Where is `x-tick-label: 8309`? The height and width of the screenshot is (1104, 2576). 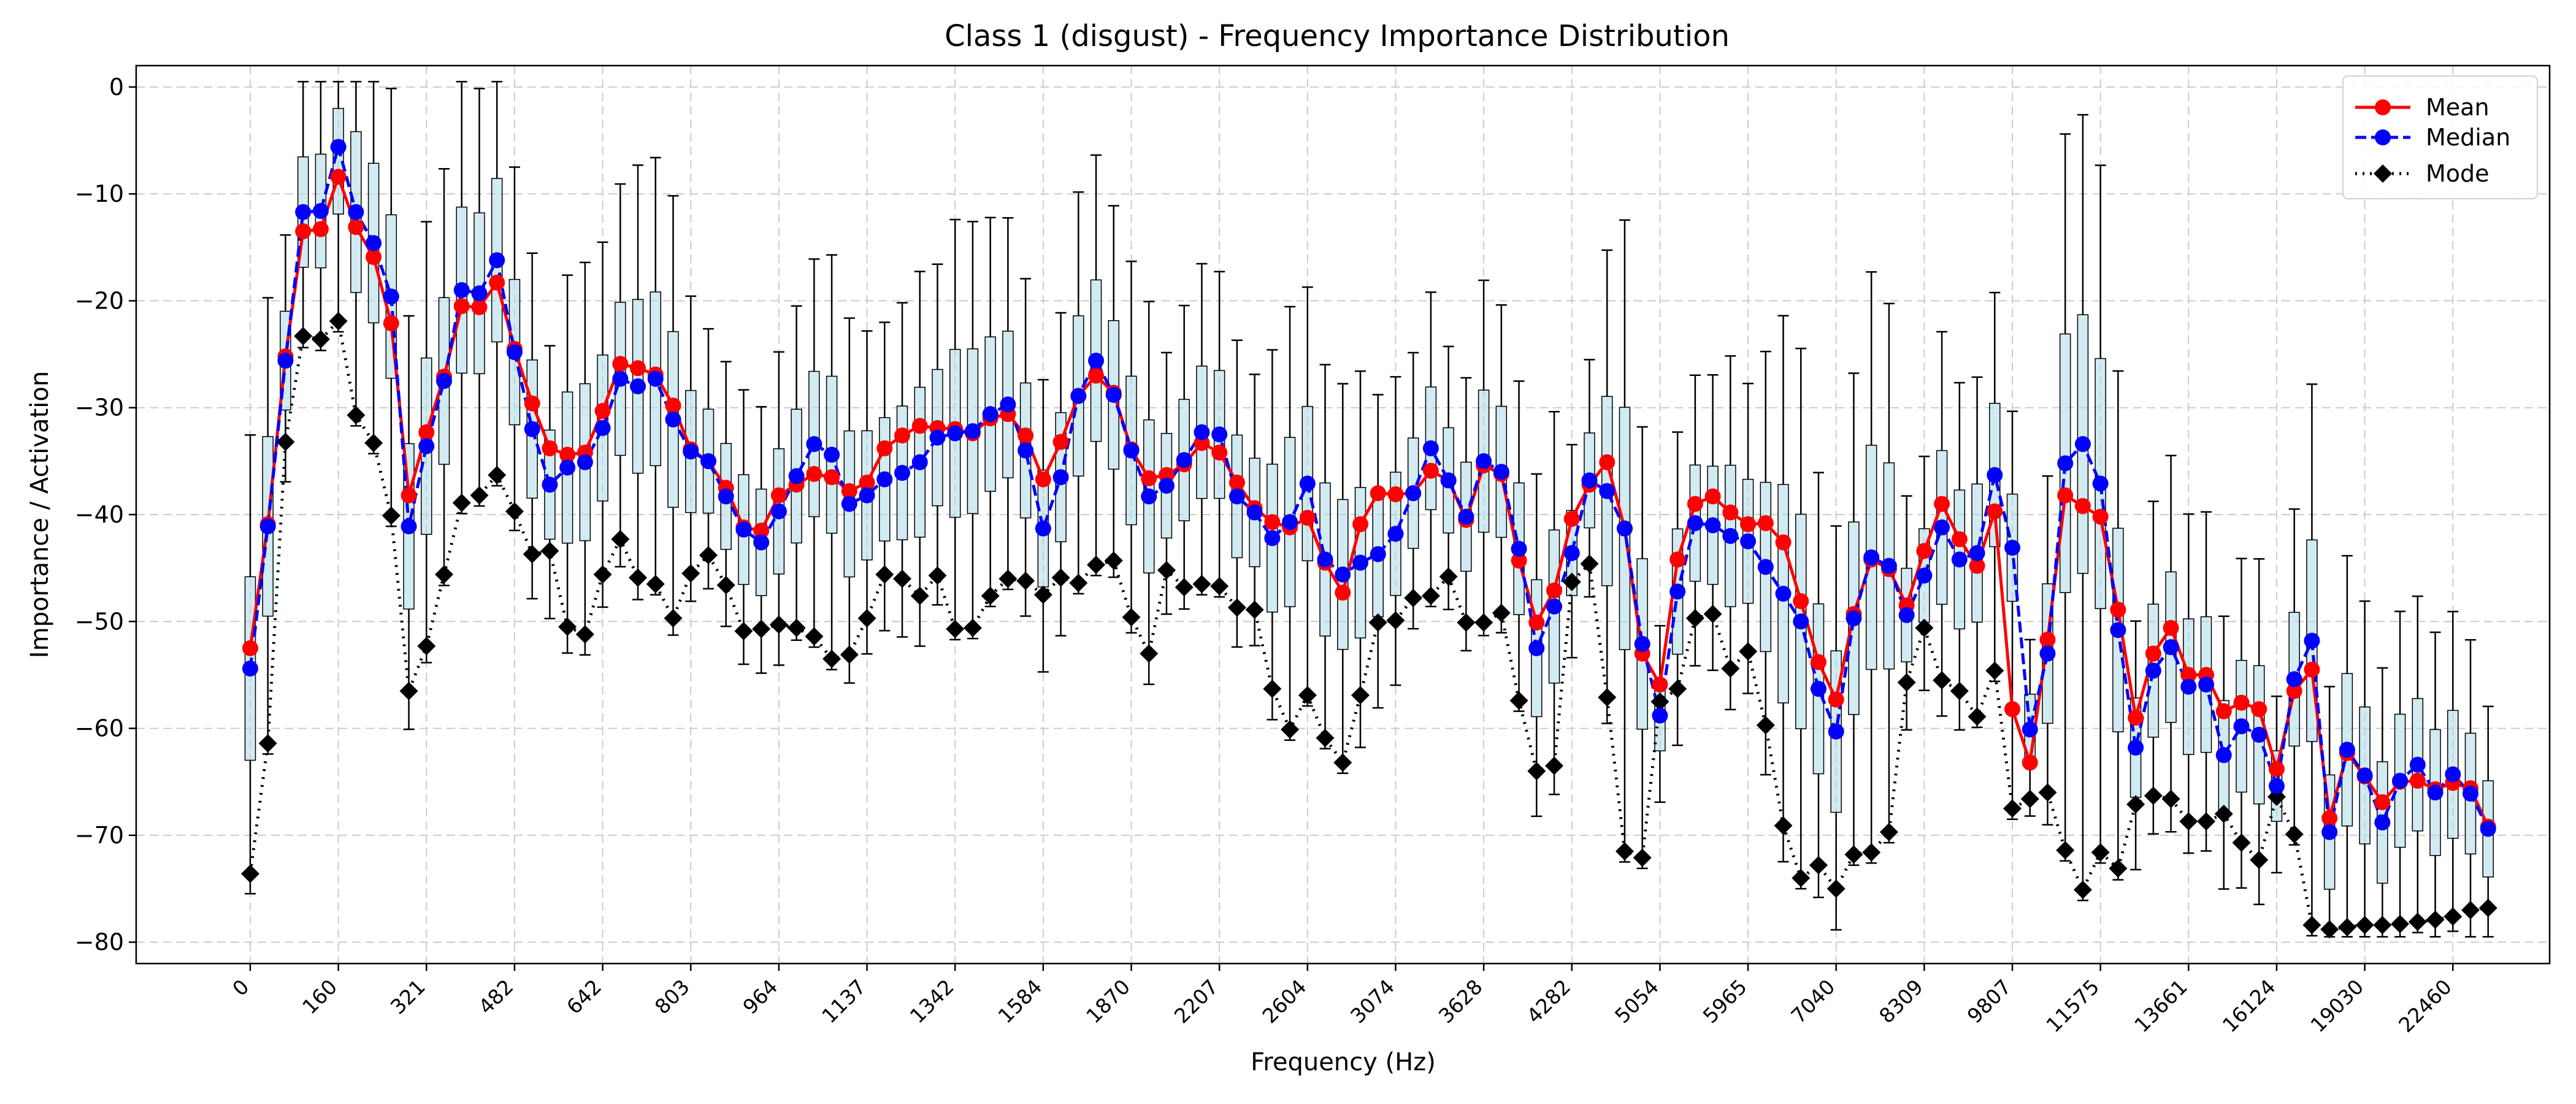 x-tick-label: 8309 is located at coordinates (1901, 1001).